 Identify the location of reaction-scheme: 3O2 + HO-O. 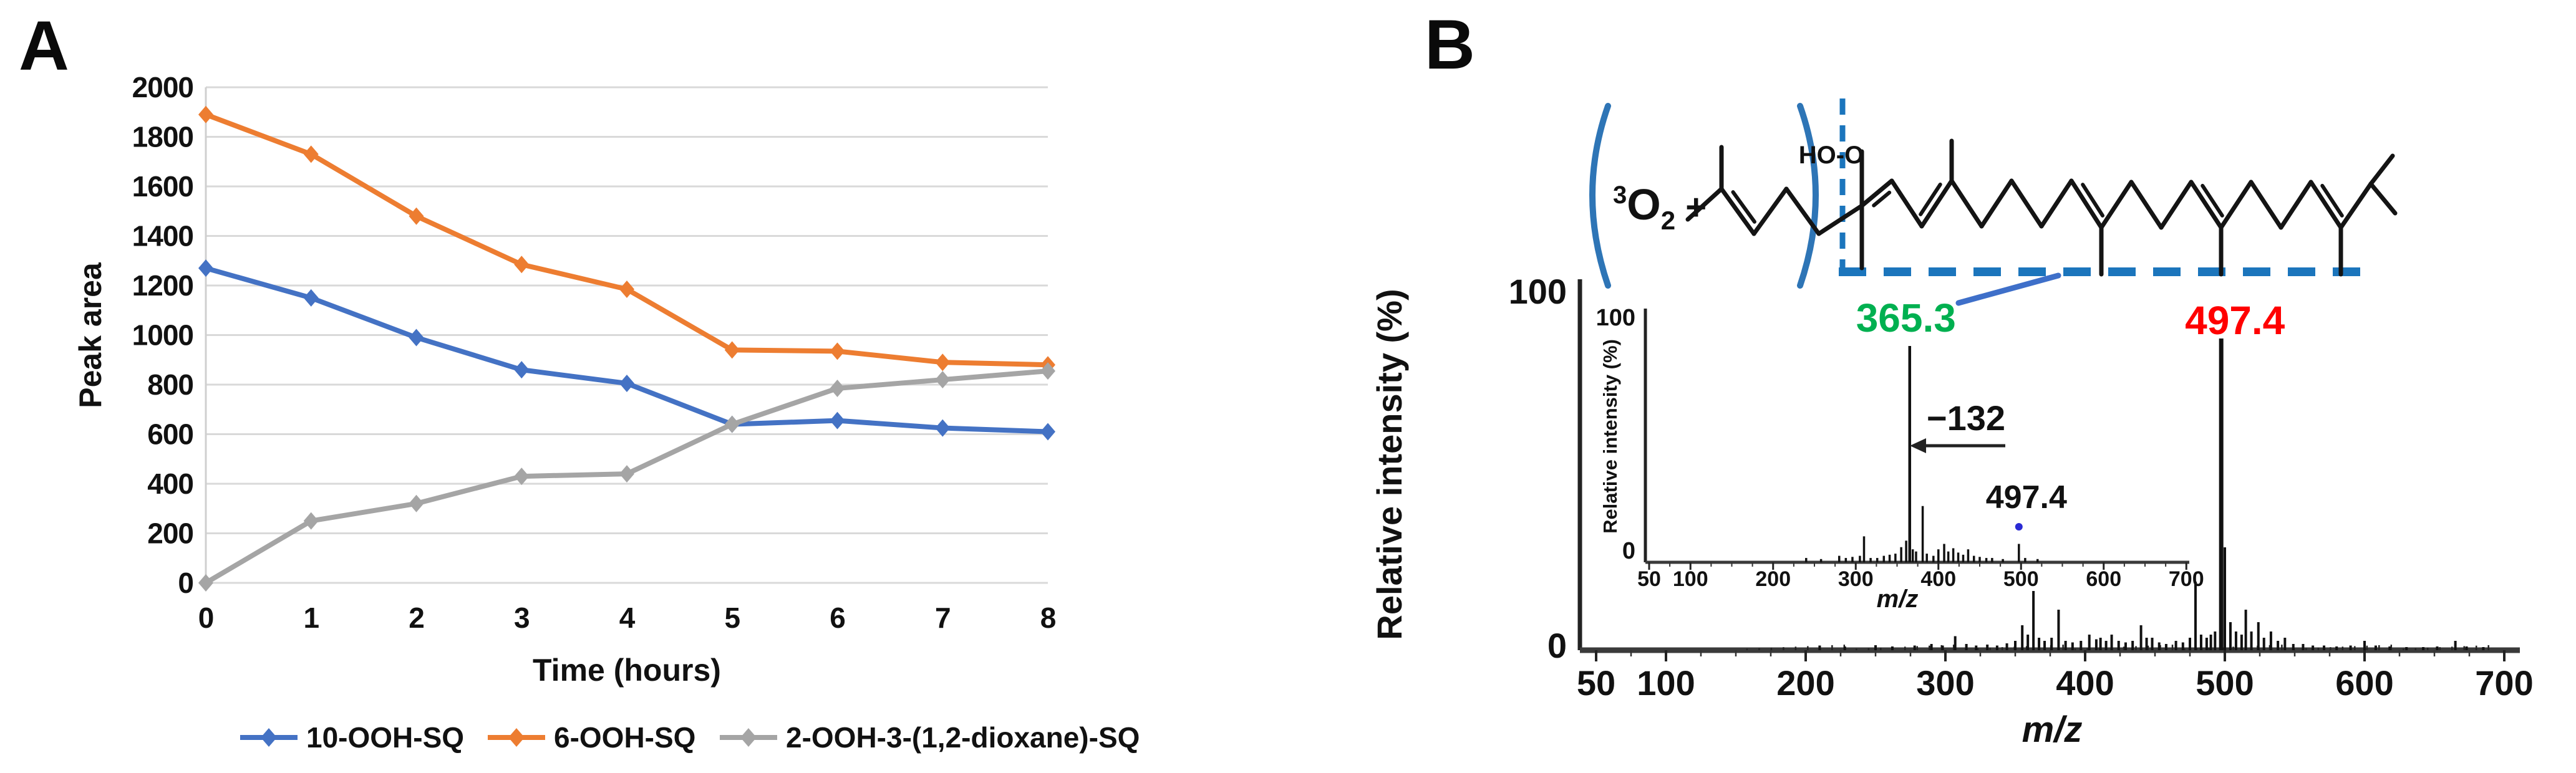
(1993, 202).